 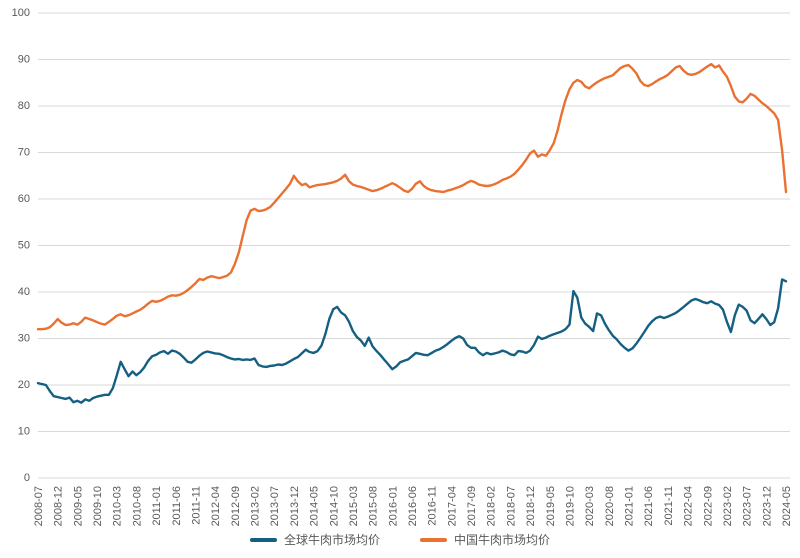 I want to click on x-axis-tick-label: 2009-10, so click(x=98, y=506).